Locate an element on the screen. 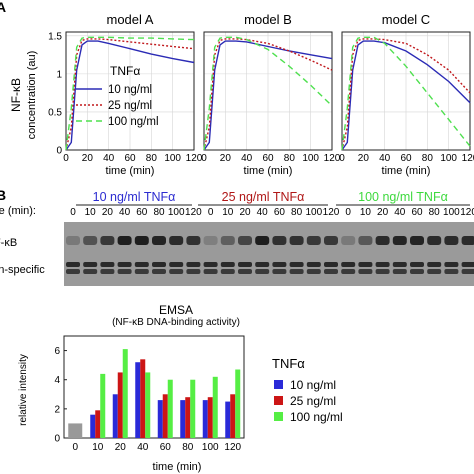  x-tick-label: 60 is located at coordinates (130, 158).